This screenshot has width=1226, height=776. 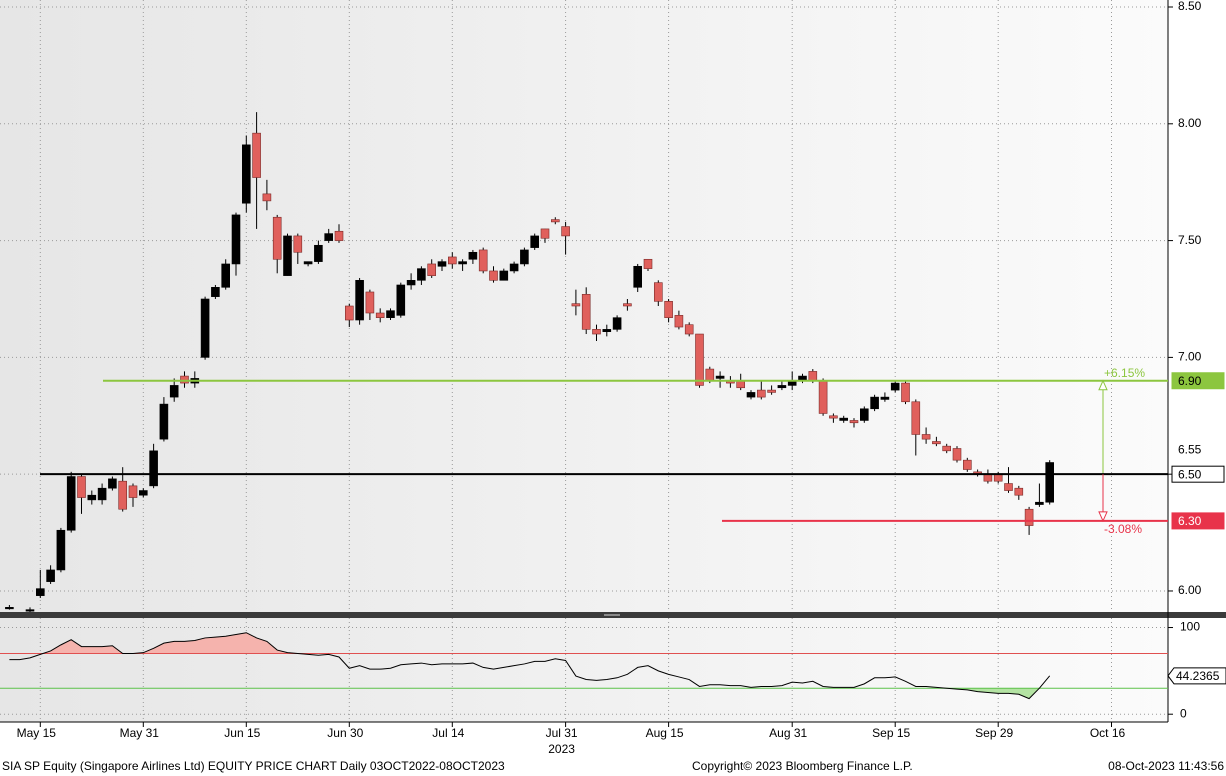 What do you see at coordinates (1190, 240) in the screenshot?
I see `y-tick-label: 7.50` at bounding box center [1190, 240].